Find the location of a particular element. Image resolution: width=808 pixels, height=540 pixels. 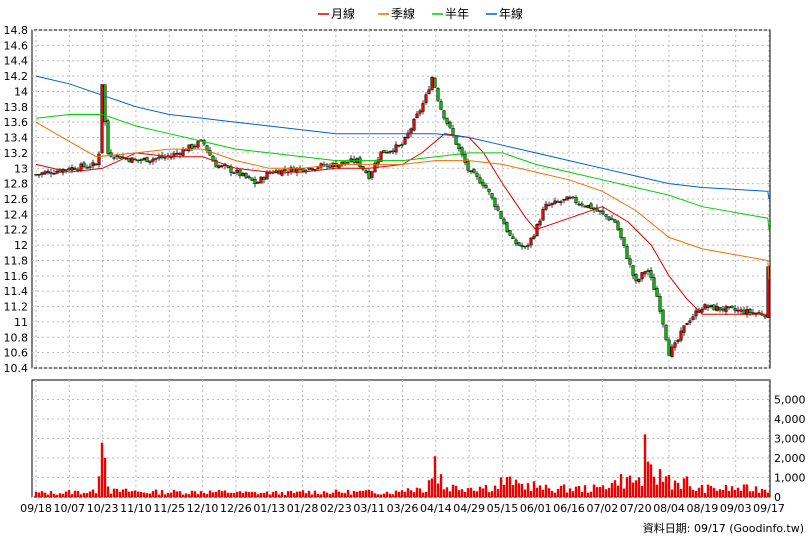

x-tick-label: 11/10 is located at coordinates (136, 508).